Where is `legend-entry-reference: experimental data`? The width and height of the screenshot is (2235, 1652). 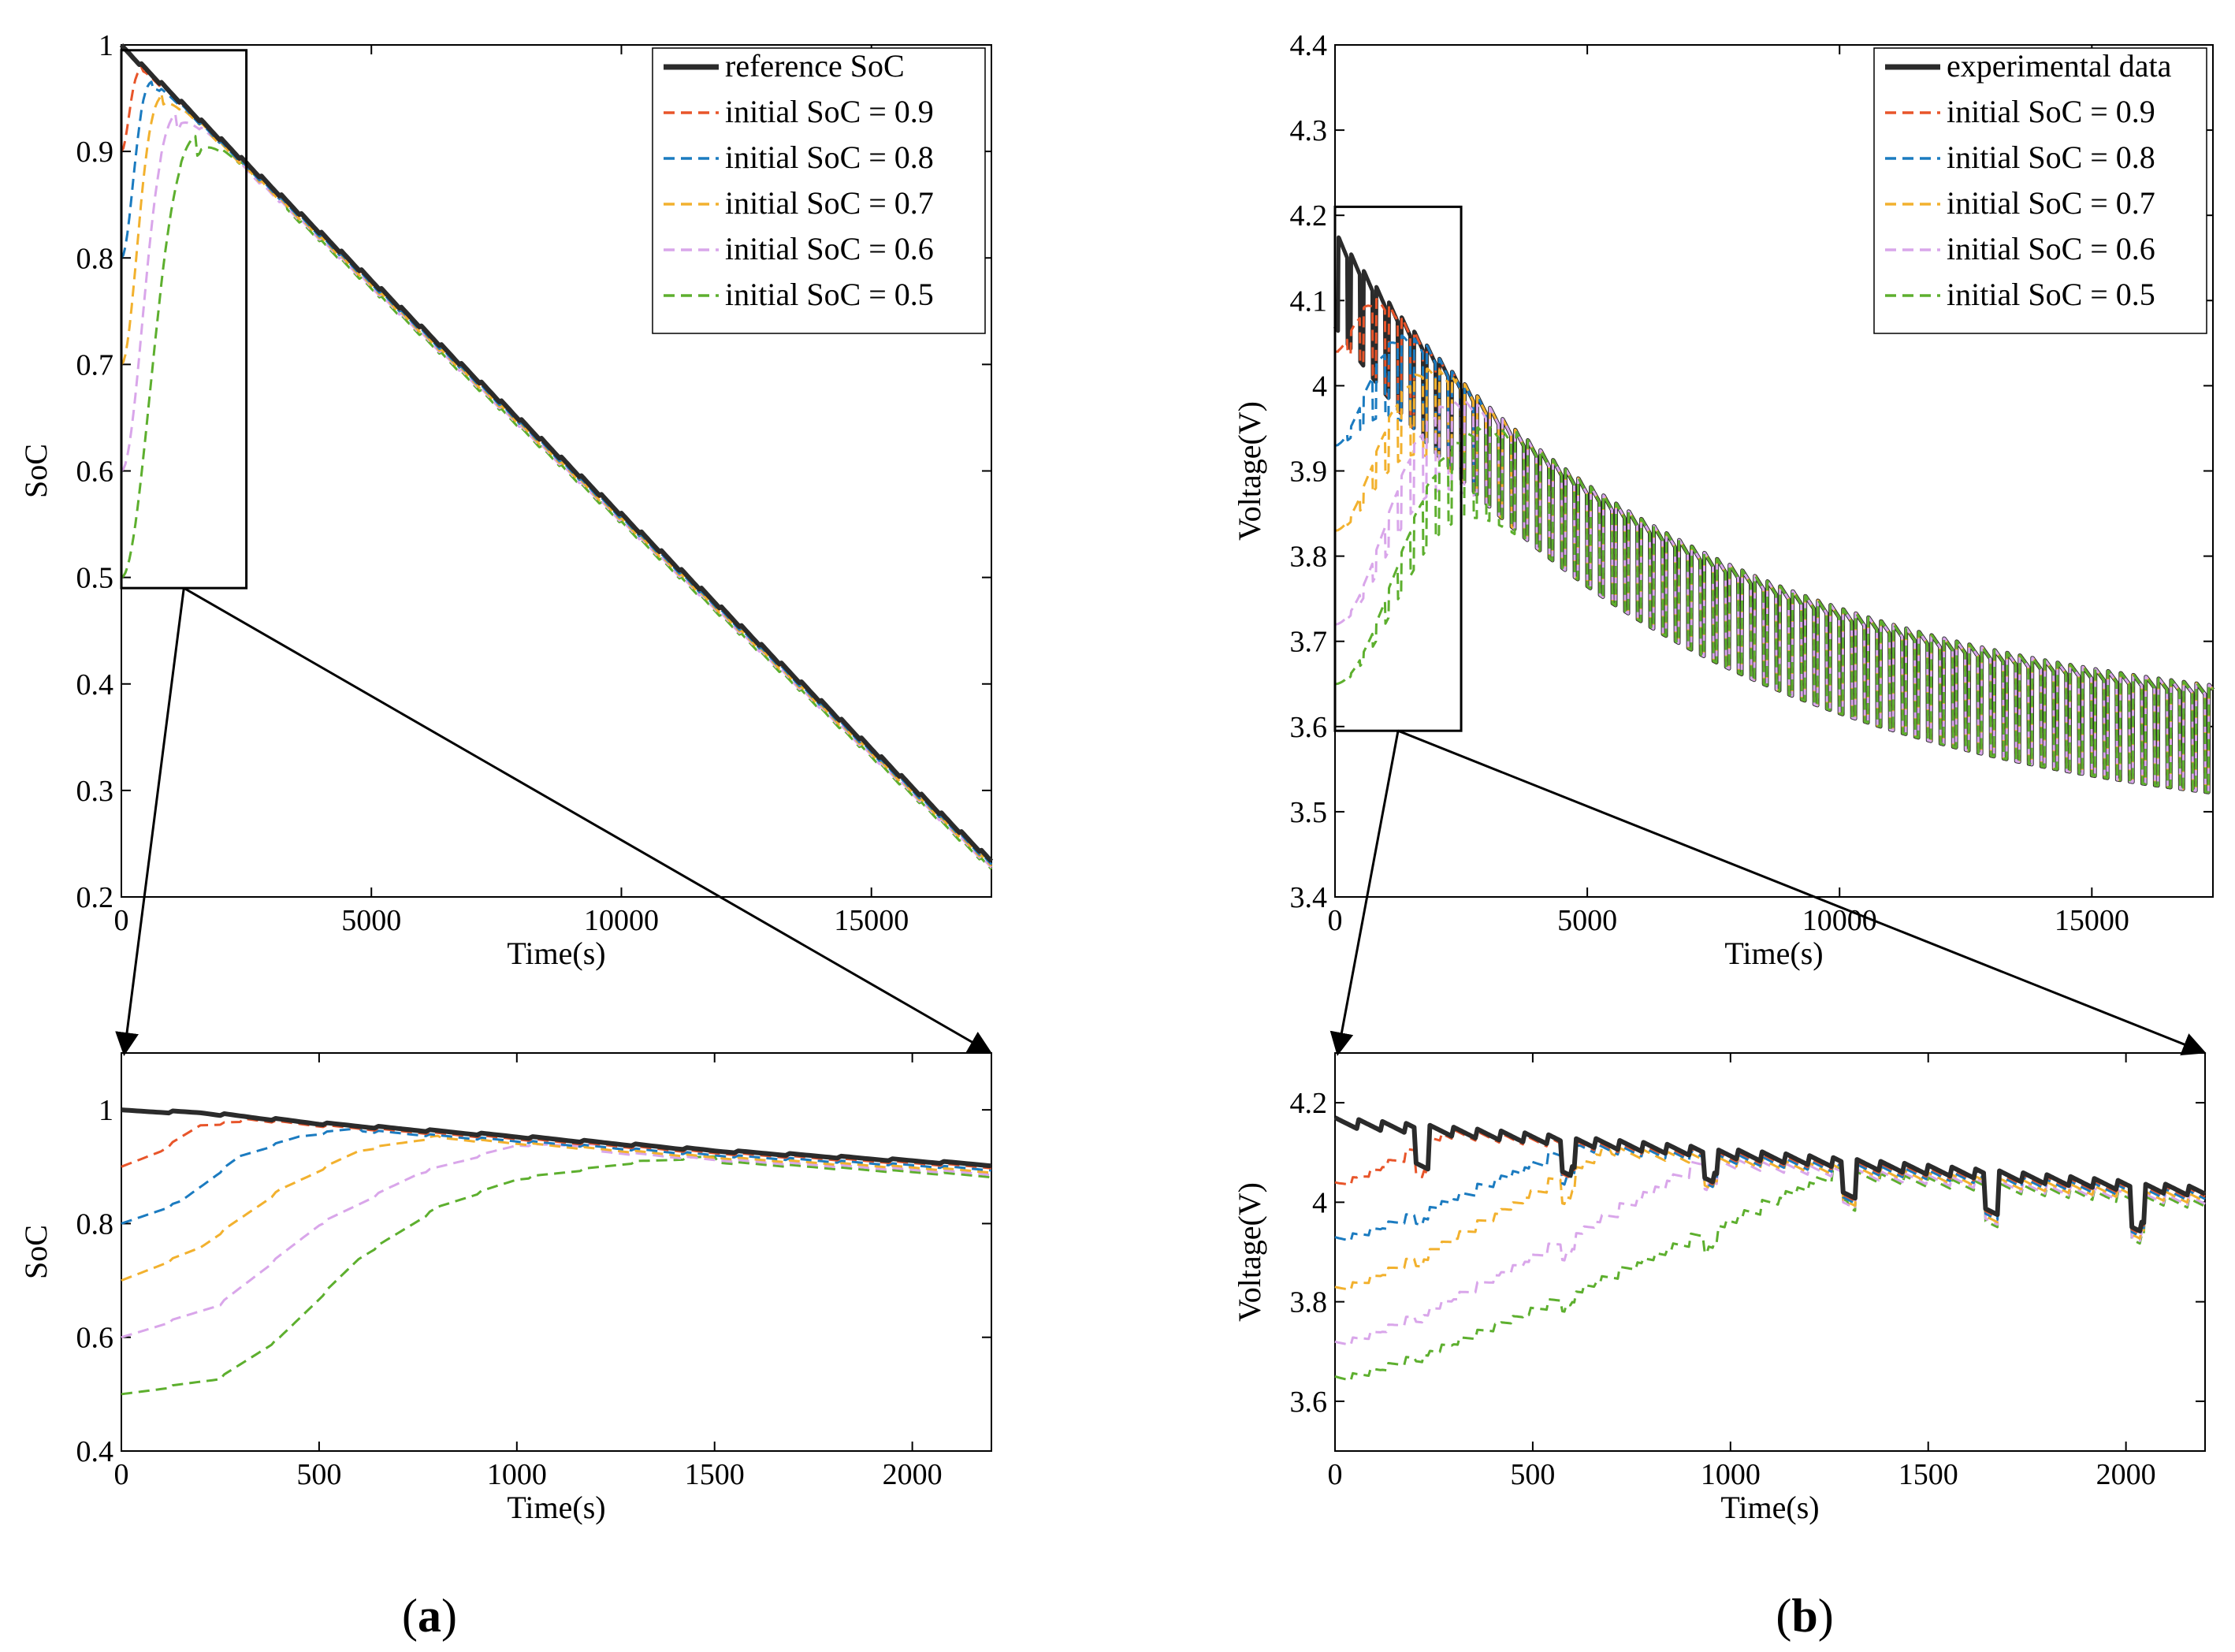 legend-entry-reference: experimental data is located at coordinates (2059, 66).